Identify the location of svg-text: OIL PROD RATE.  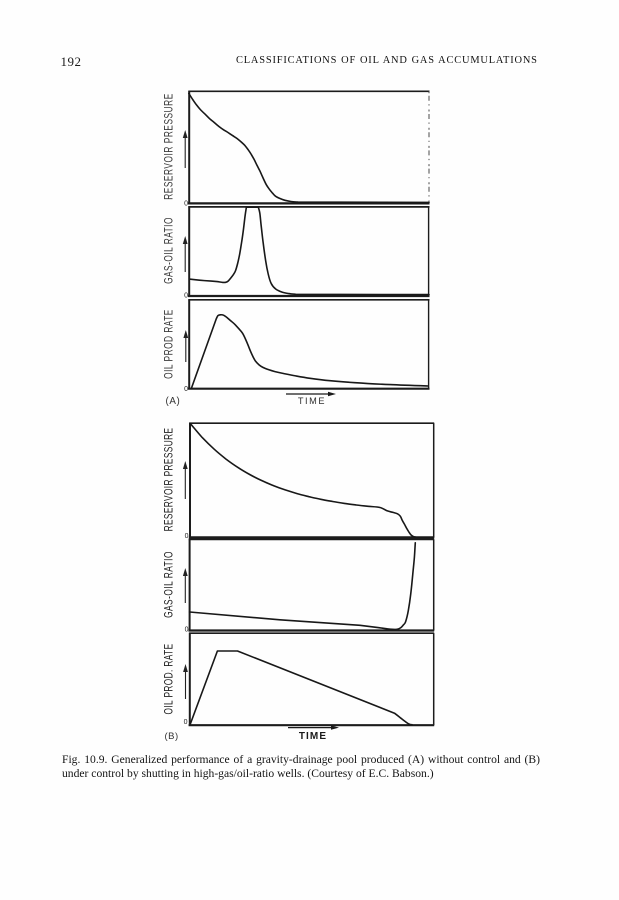
(169, 344).